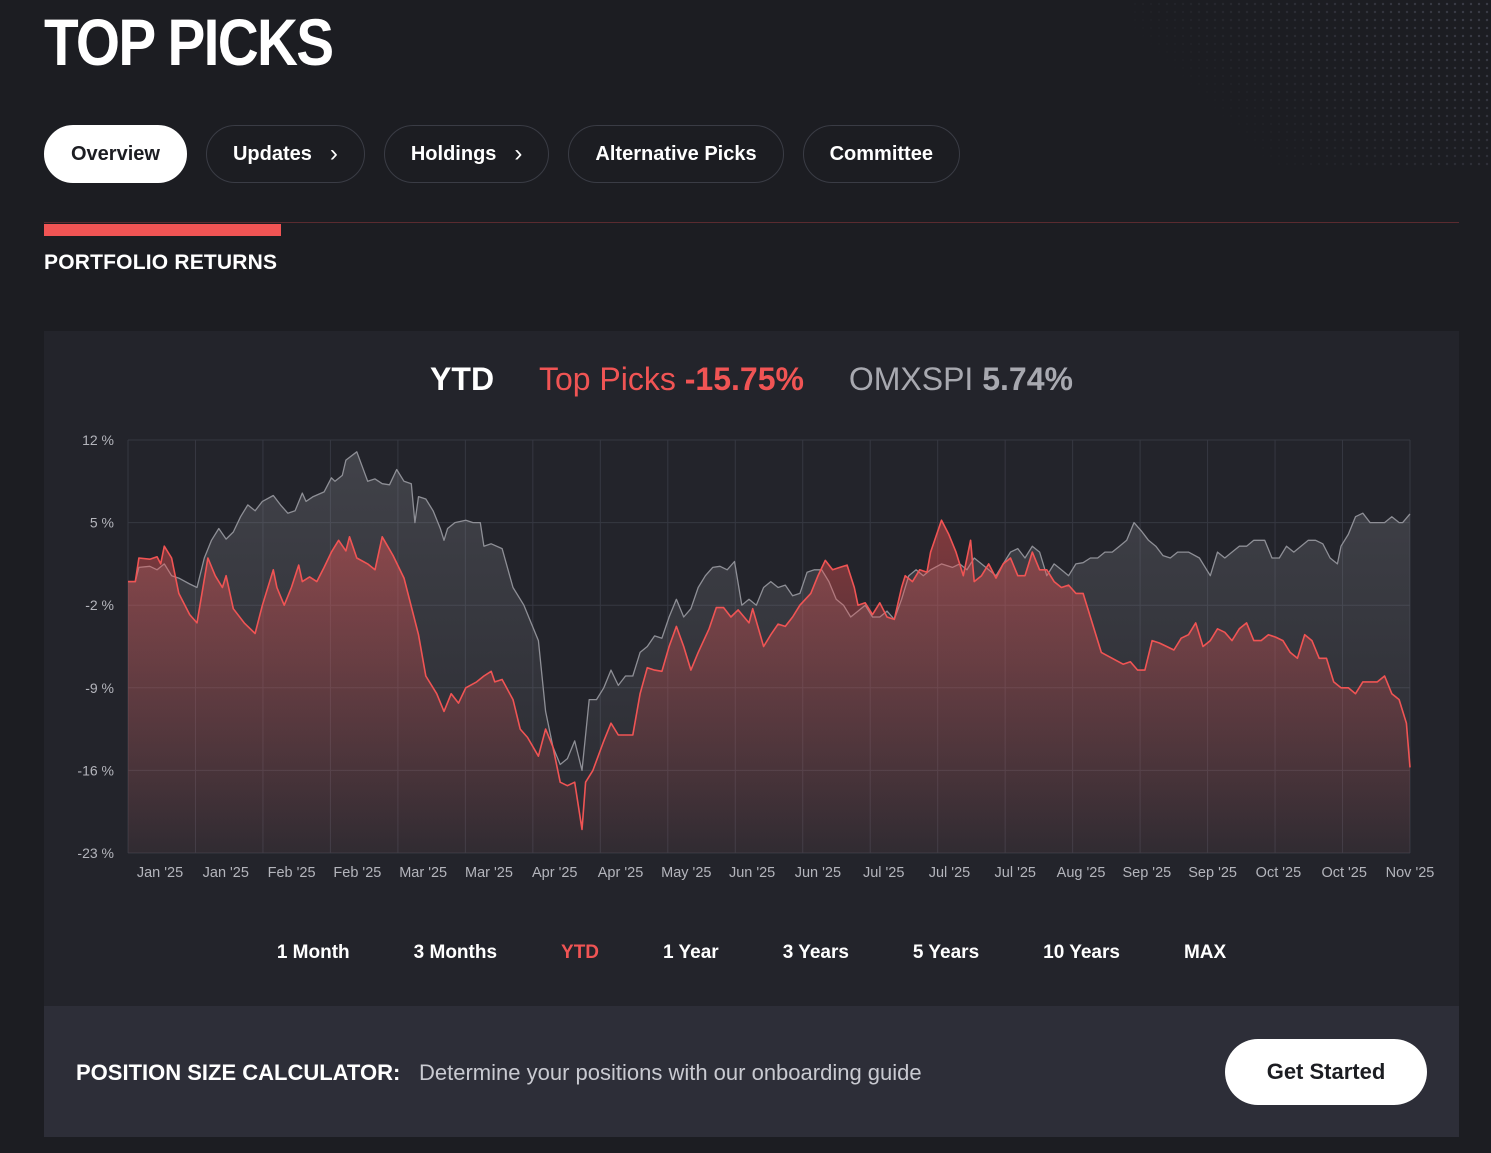 The height and width of the screenshot is (1153, 1491). Describe the element at coordinates (102, 523) in the screenshot. I see `y-tick-label: 5 %` at that location.